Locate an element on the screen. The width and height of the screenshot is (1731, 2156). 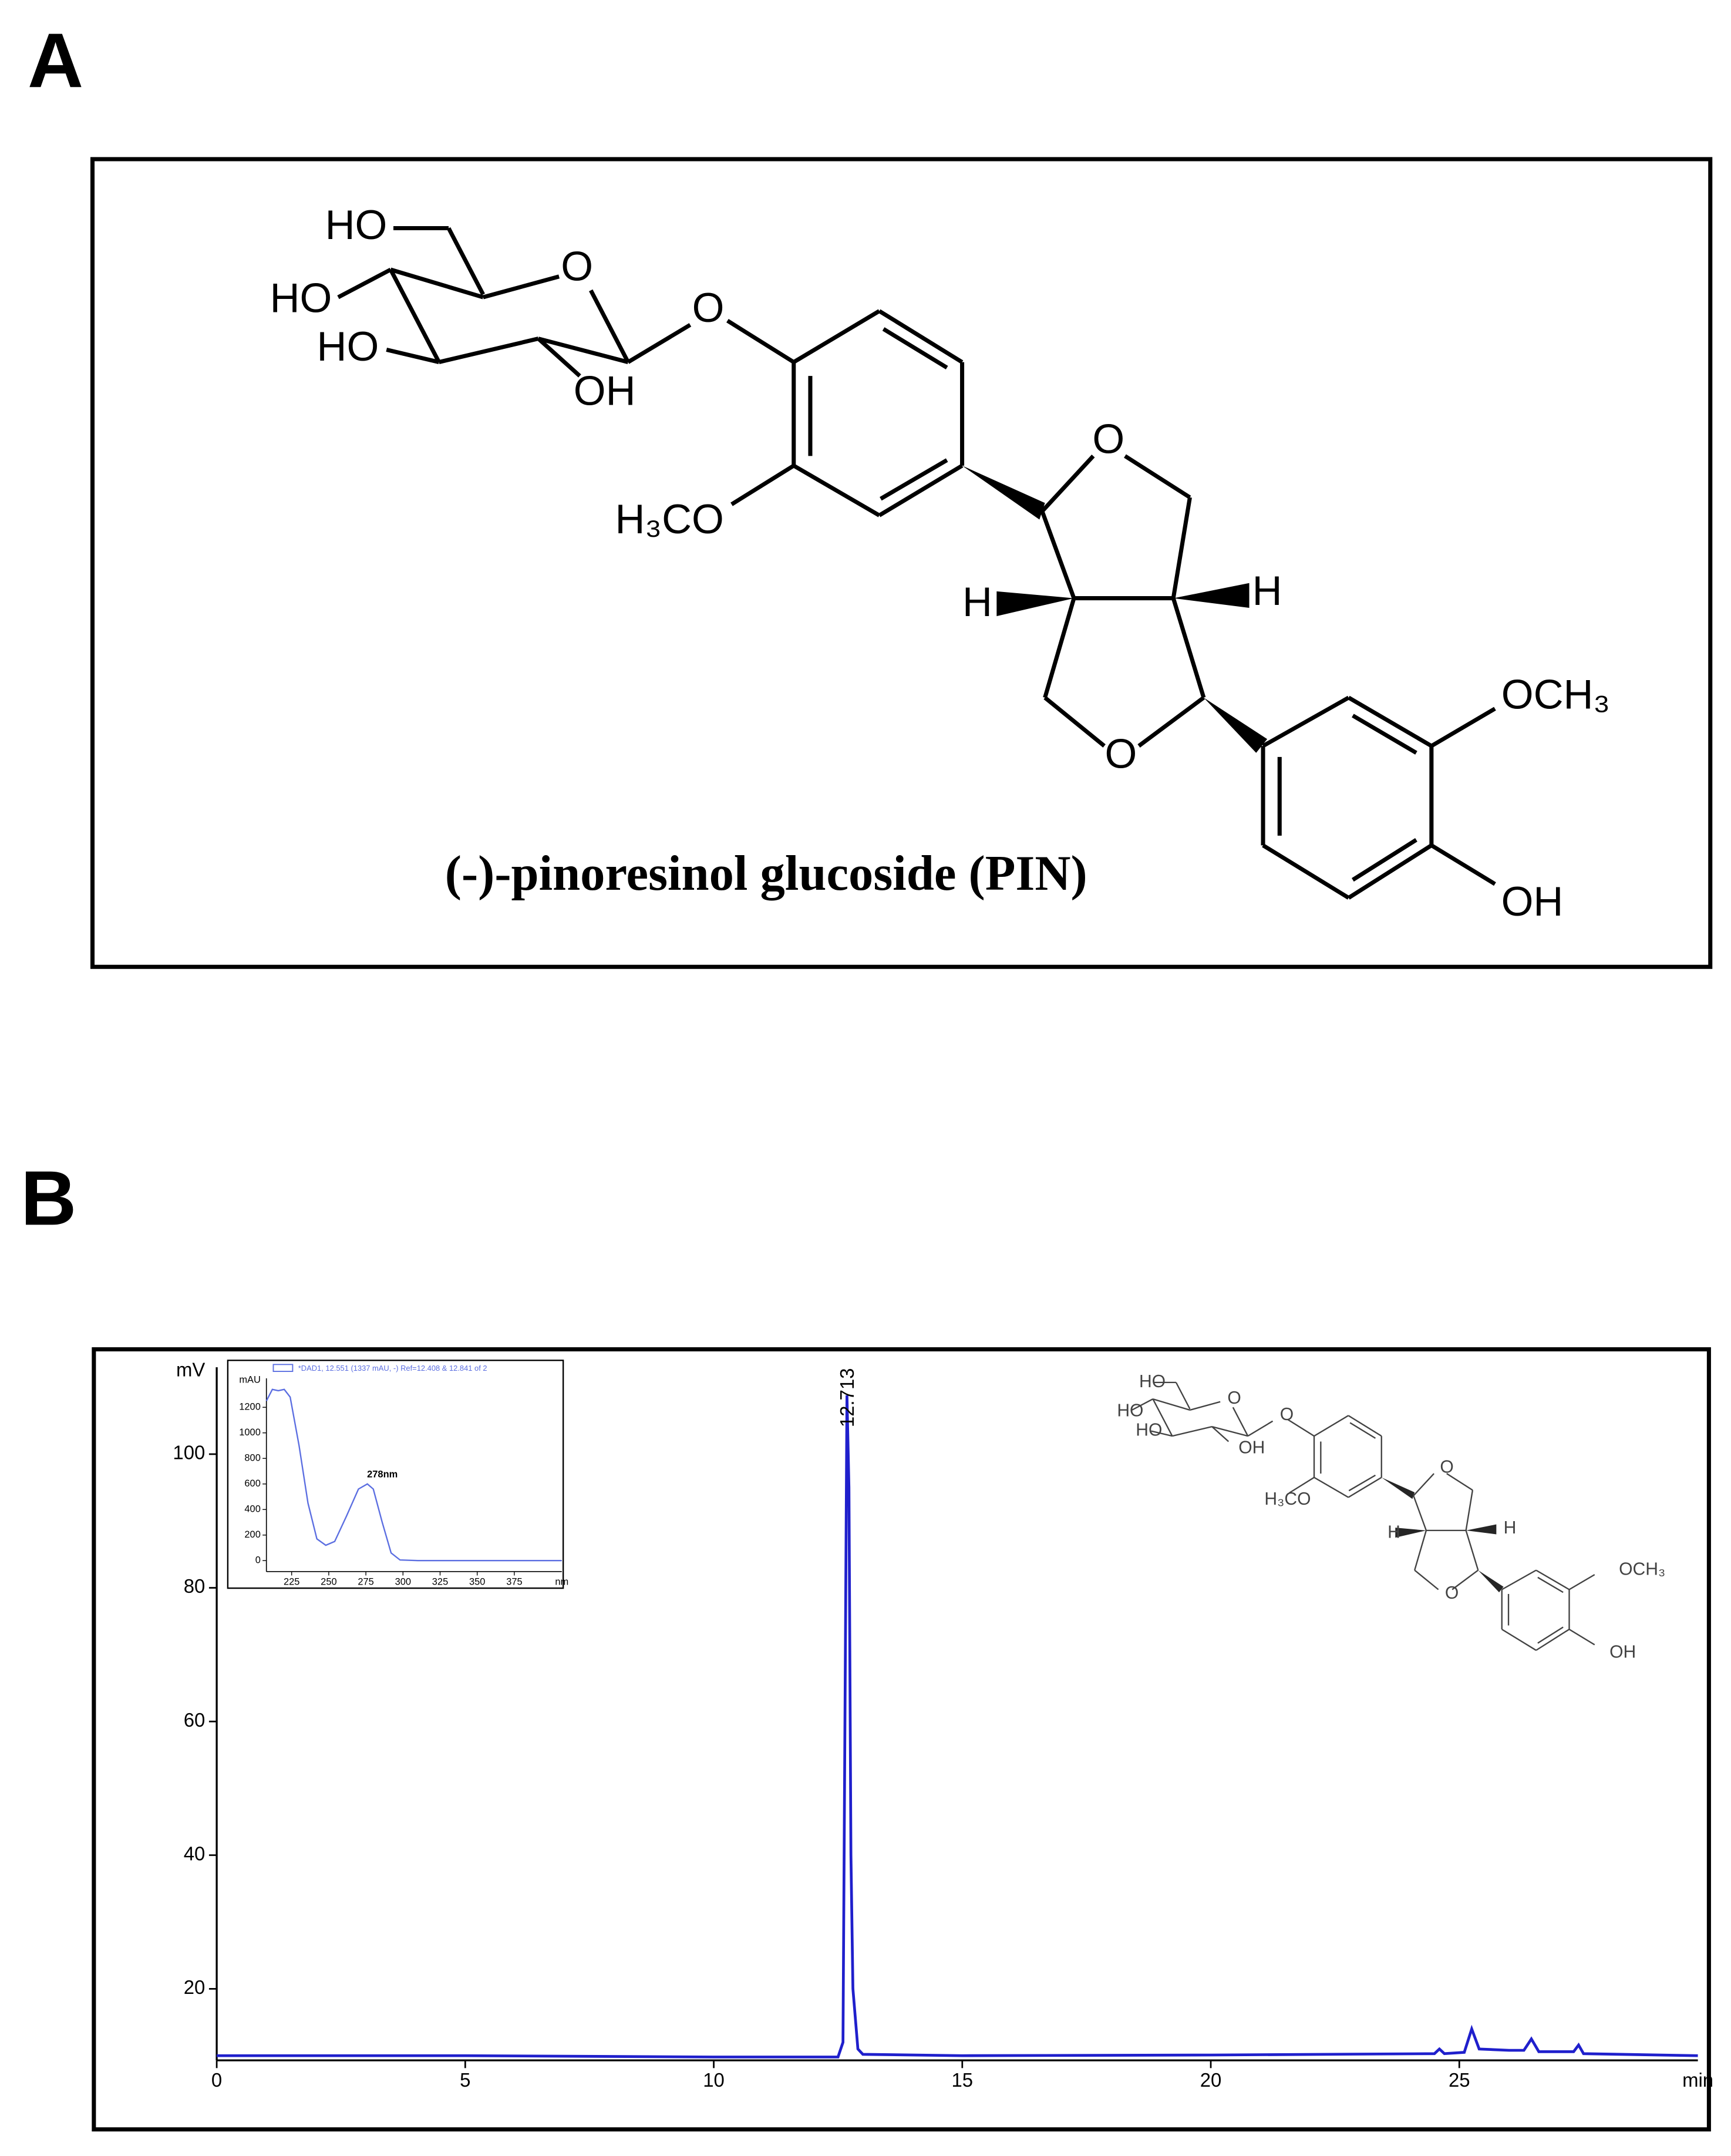
panel-label: A is located at coordinates (55, 60).